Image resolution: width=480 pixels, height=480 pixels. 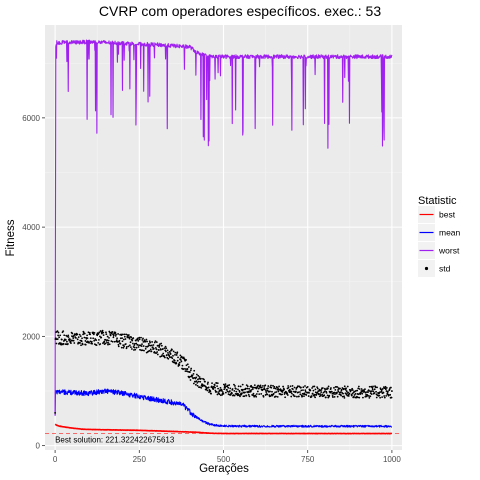 I want to click on y-tick-label: 2000, so click(x=31, y=336).